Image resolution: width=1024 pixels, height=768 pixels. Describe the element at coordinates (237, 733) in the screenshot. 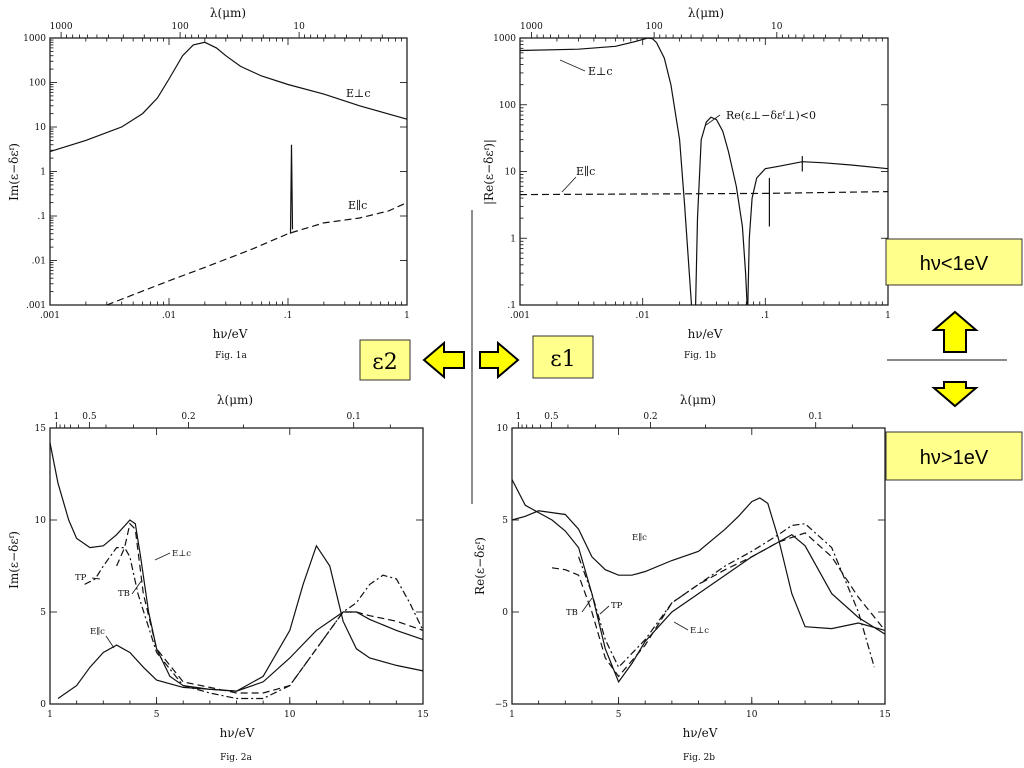

I see `fig2a-x-axis-label: hν/eV` at that location.